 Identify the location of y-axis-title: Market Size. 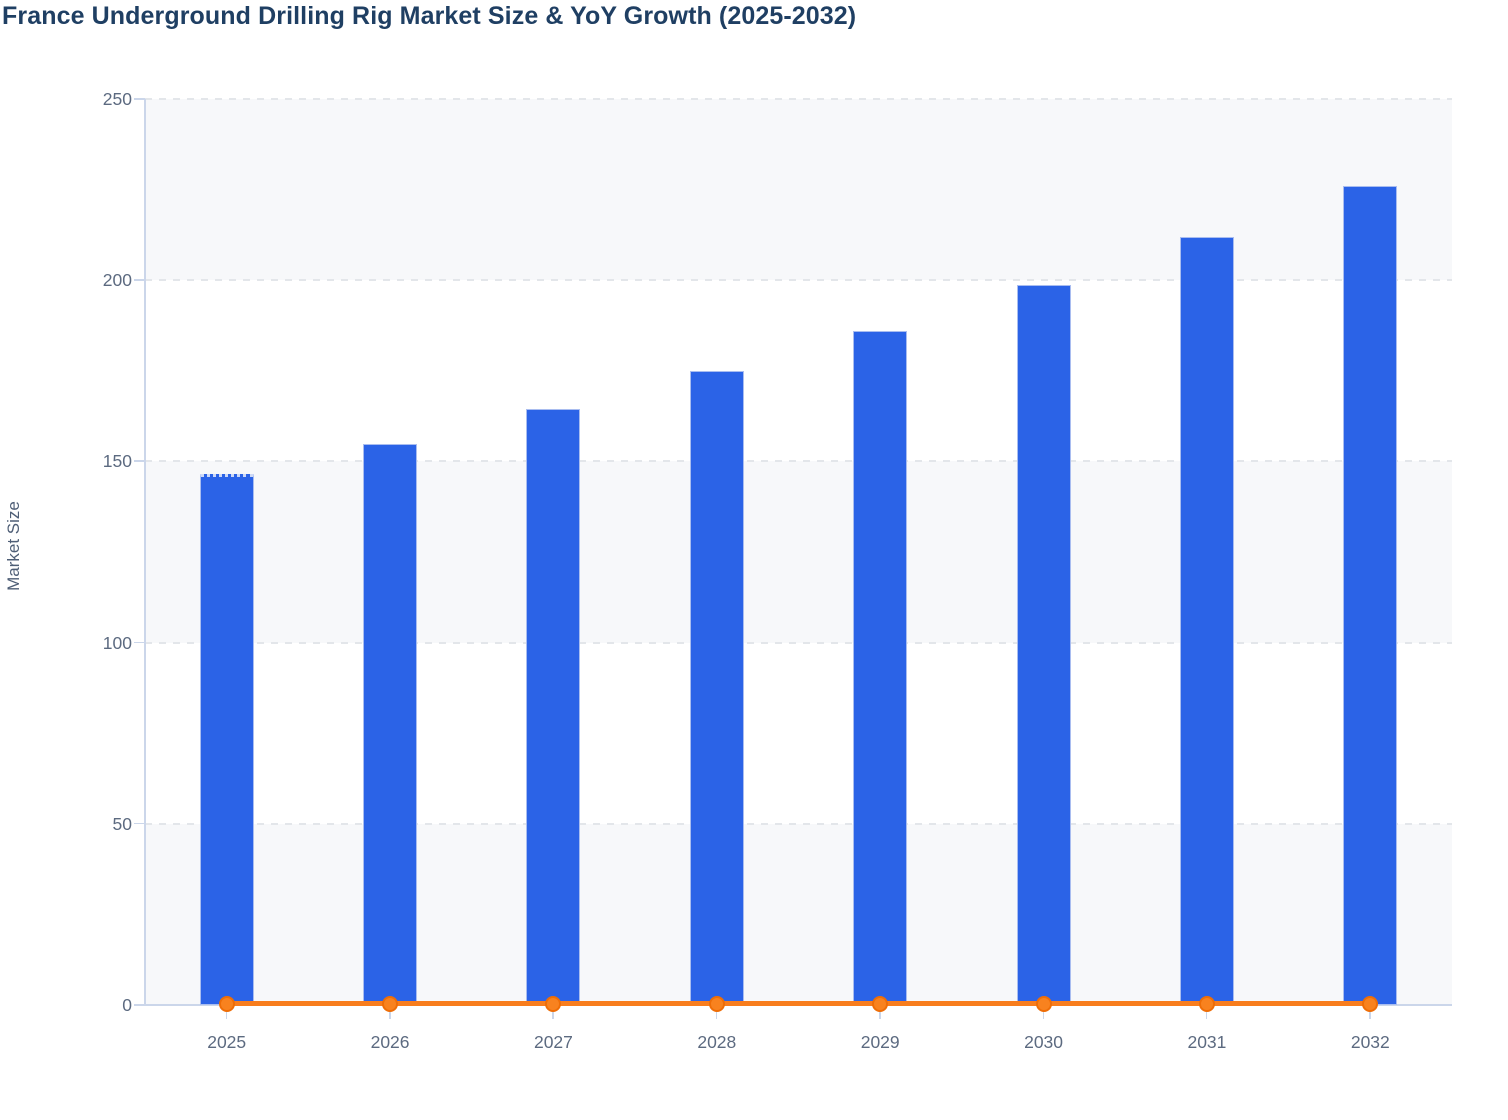
(13, 546).